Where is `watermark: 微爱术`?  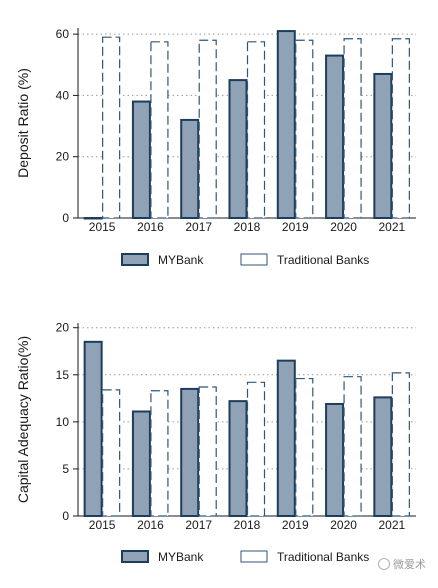
watermark: 微爱术 is located at coordinates (402, 564).